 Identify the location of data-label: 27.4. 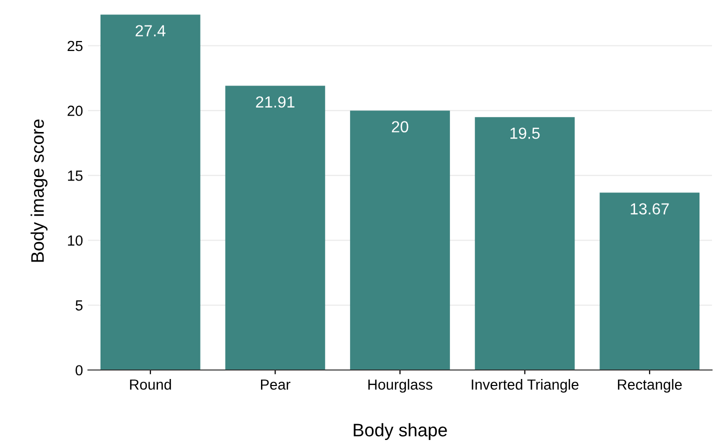
(151, 30).